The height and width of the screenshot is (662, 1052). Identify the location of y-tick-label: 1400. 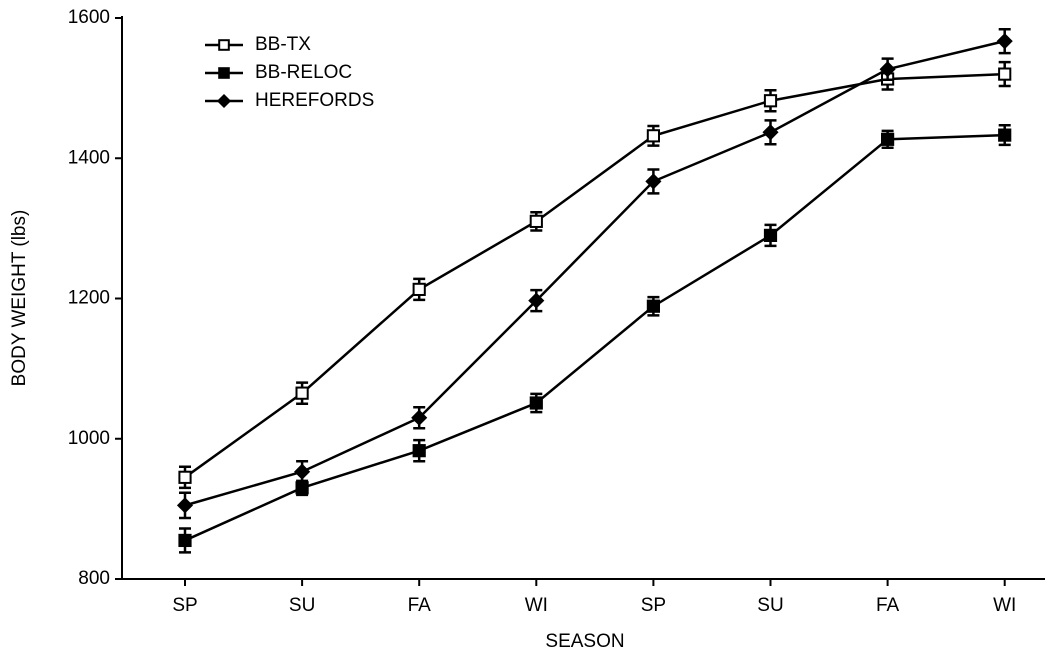
(89, 157).